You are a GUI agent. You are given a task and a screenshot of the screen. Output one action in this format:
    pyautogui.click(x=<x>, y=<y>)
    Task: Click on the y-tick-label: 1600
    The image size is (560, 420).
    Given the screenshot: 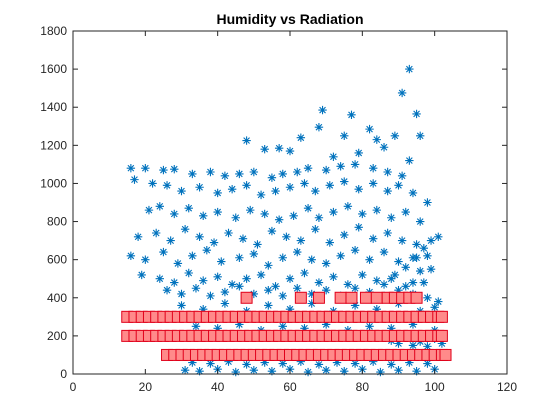 What is the action you would take?
    pyautogui.click(x=53, y=69)
    